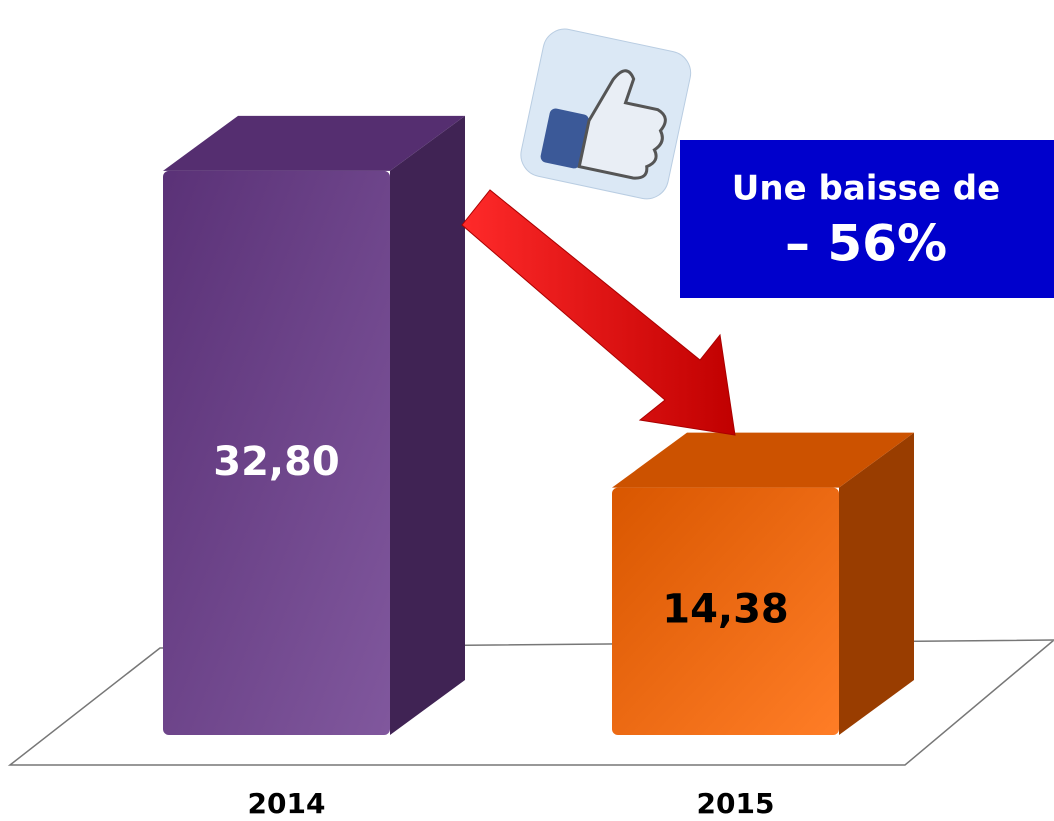 The image size is (1054, 821). I want to click on annotation-text: Une baisse de, so click(866, 189).